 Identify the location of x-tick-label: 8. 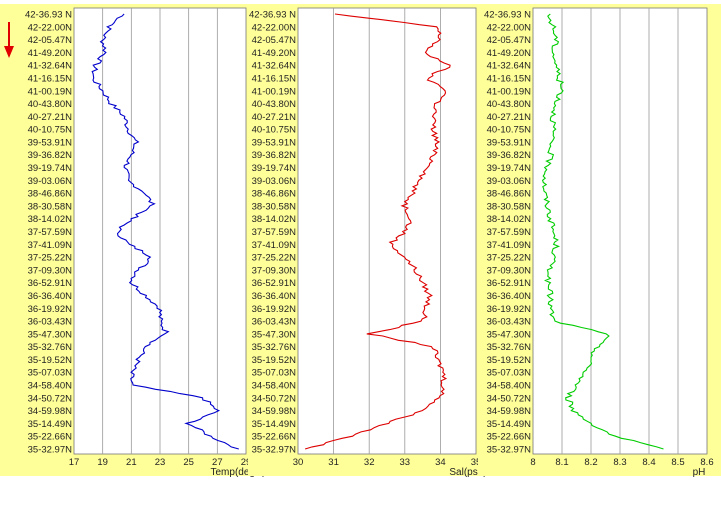
(532, 462).